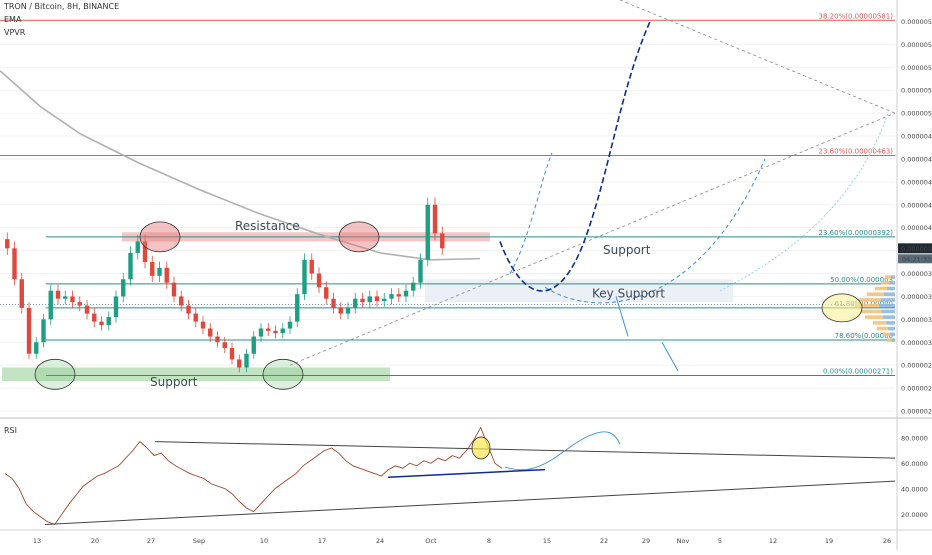 This screenshot has height=555, width=932. What do you see at coordinates (531, 213) in the screenshot?
I see `projection-path-short` at bounding box center [531, 213].